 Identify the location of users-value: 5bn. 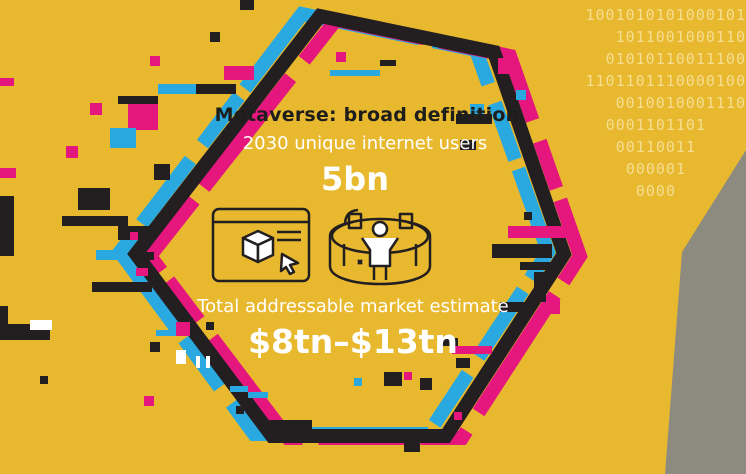
(355, 179).